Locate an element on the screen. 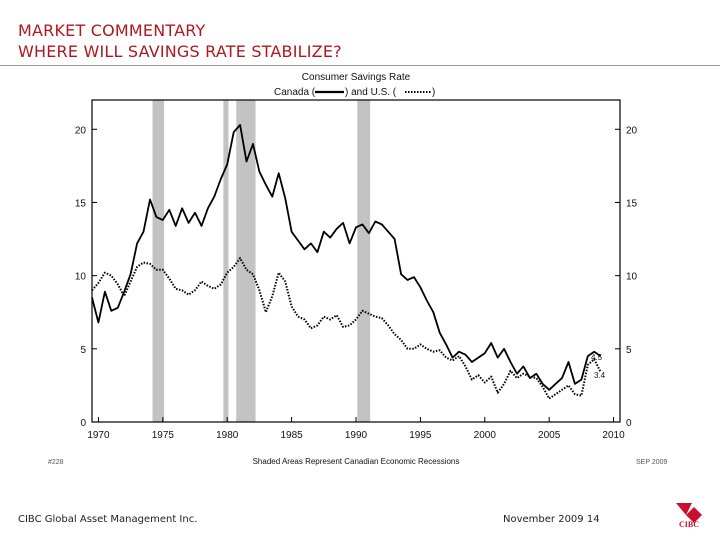  x-tick-label-2000: 2000 is located at coordinates (485, 435).